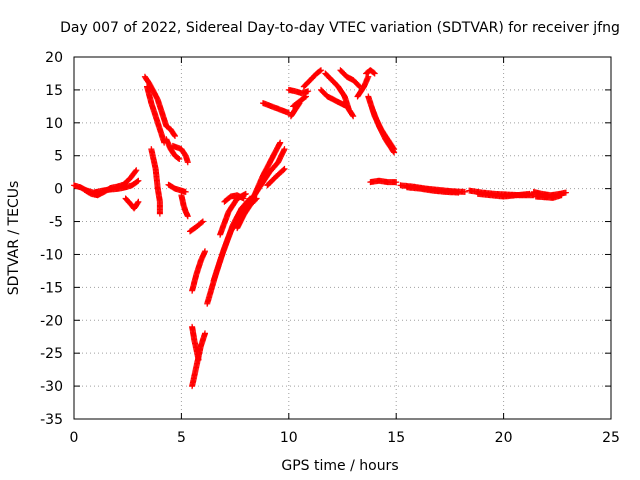 The width and height of the screenshot is (640, 480). Describe the element at coordinates (58, 190) in the screenshot. I see `y-tick-label: 0` at that location.